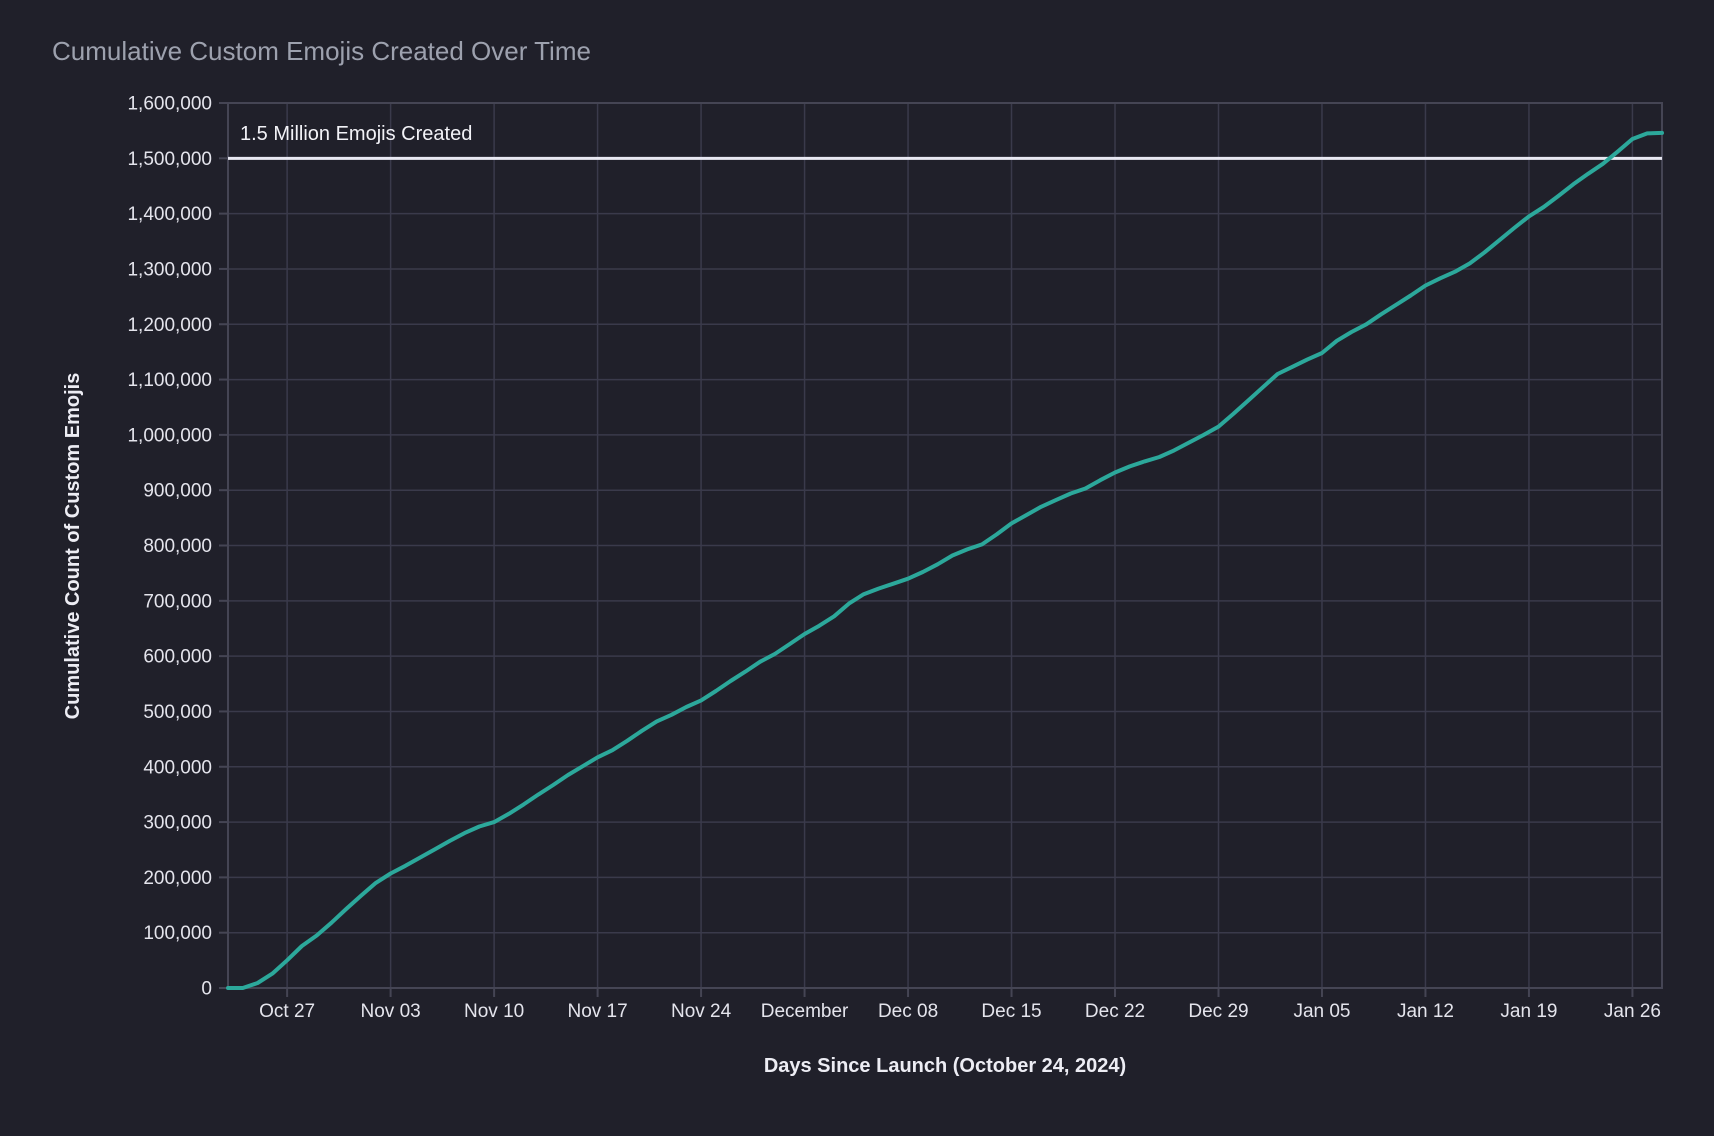 The width and height of the screenshot is (1714, 1136). What do you see at coordinates (701, 1011) in the screenshot?
I see `x-tick-label: Nov 24` at bounding box center [701, 1011].